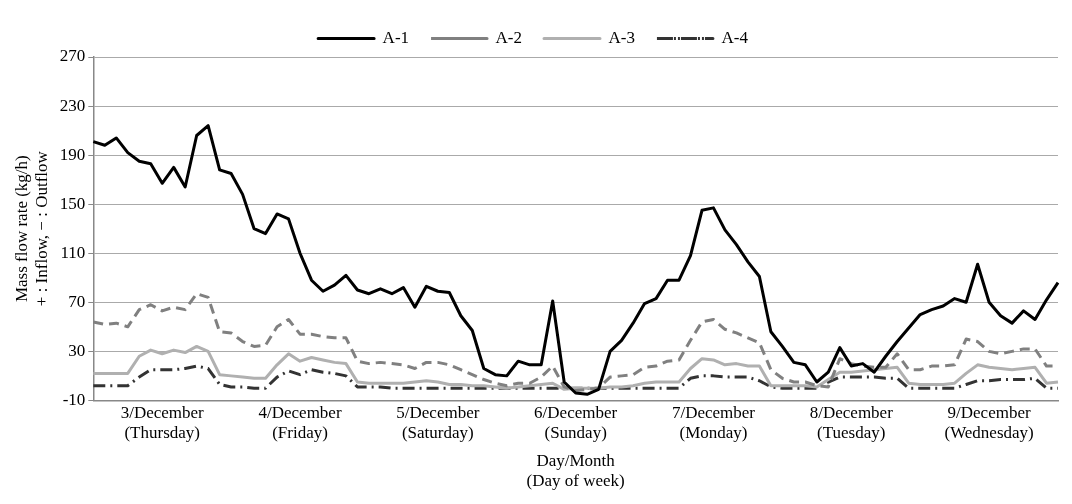  I want to click on y-tick-label: 70, so click(77, 301).